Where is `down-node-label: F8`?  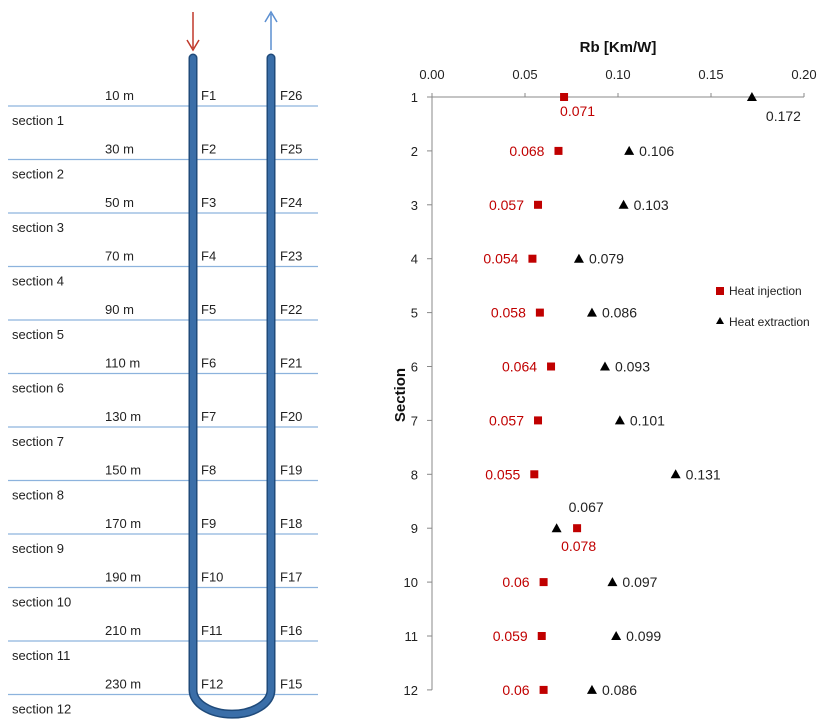 down-node-label: F8 is located at coordinates (208, 470).